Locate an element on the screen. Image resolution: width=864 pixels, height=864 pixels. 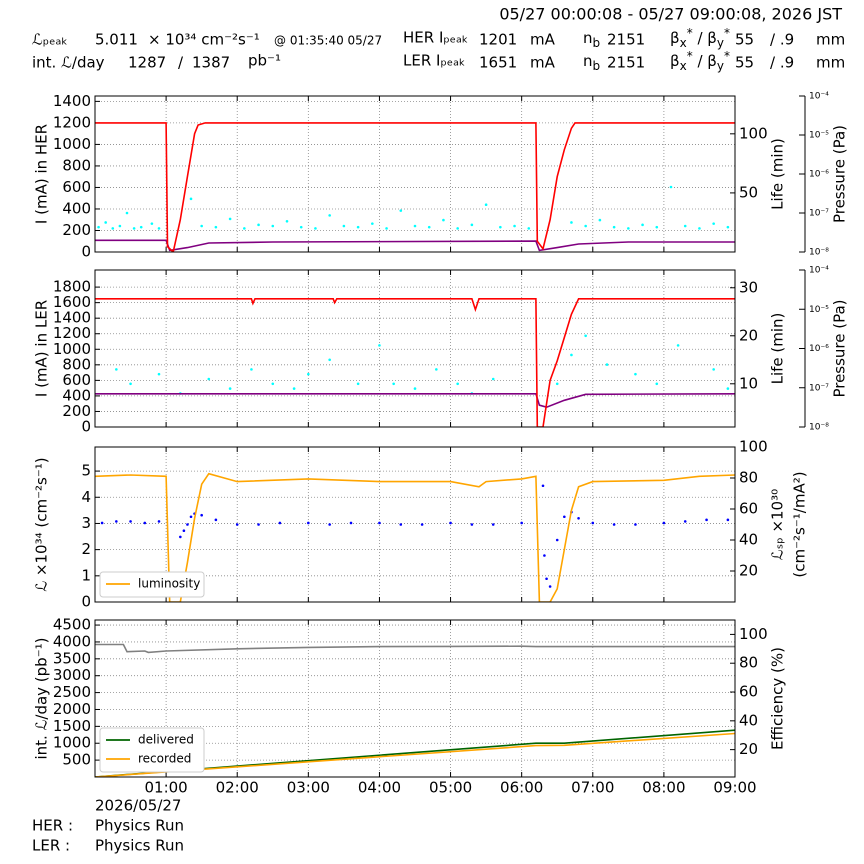
y2-label: ℒₛₚ ×10³⁰ is located at coordinates (778, 524).